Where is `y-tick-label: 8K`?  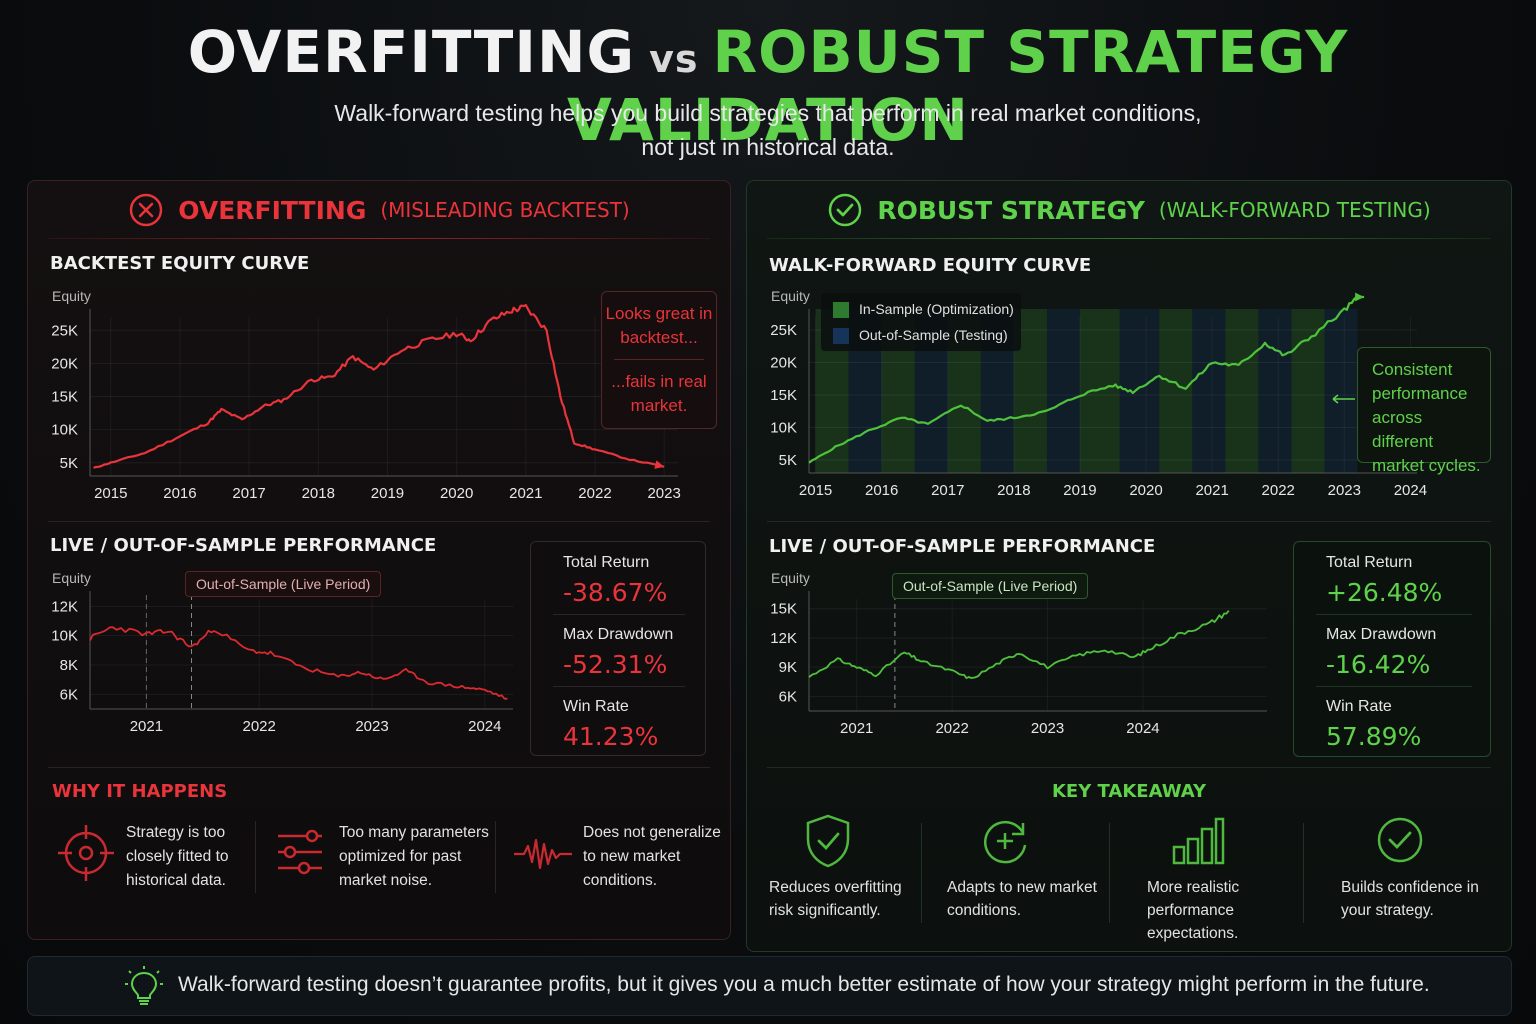
y-tick-label: 8K is located at coordinates (69, 665).